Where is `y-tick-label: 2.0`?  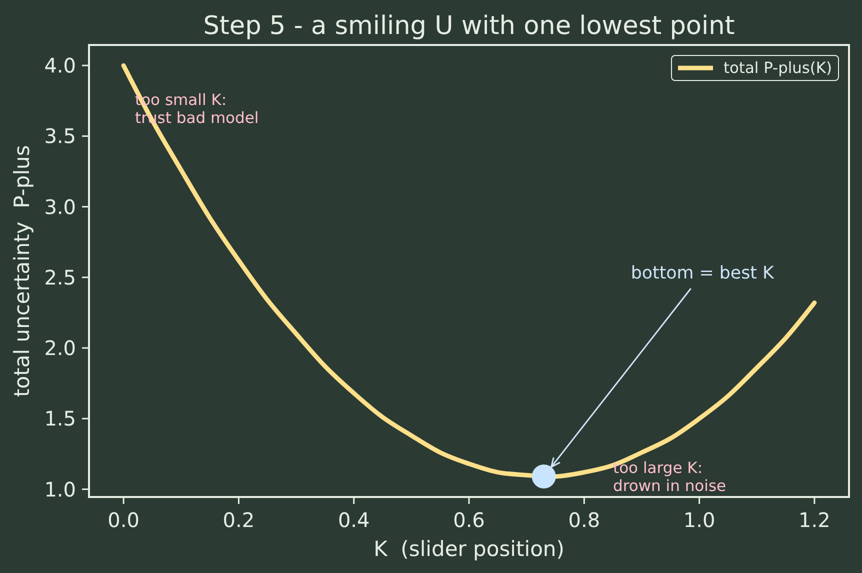
y-tick-label: 2.0 is located at coordinates (60, 348).